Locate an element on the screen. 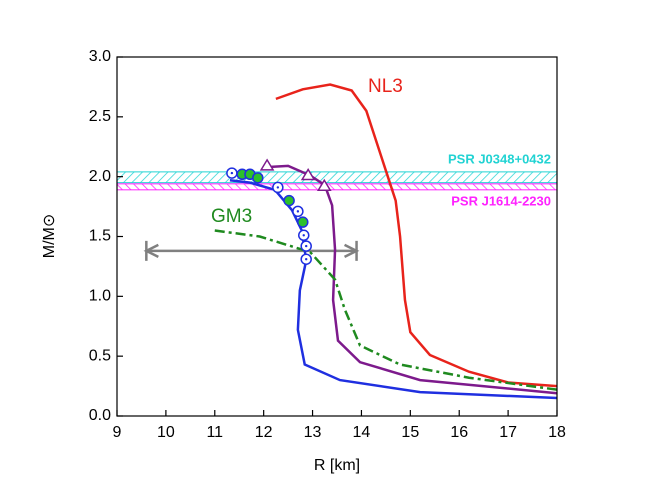 The height and width of the screenshot is (501, 649). x-tick-label: 11 is located at coordinates (214, 432).